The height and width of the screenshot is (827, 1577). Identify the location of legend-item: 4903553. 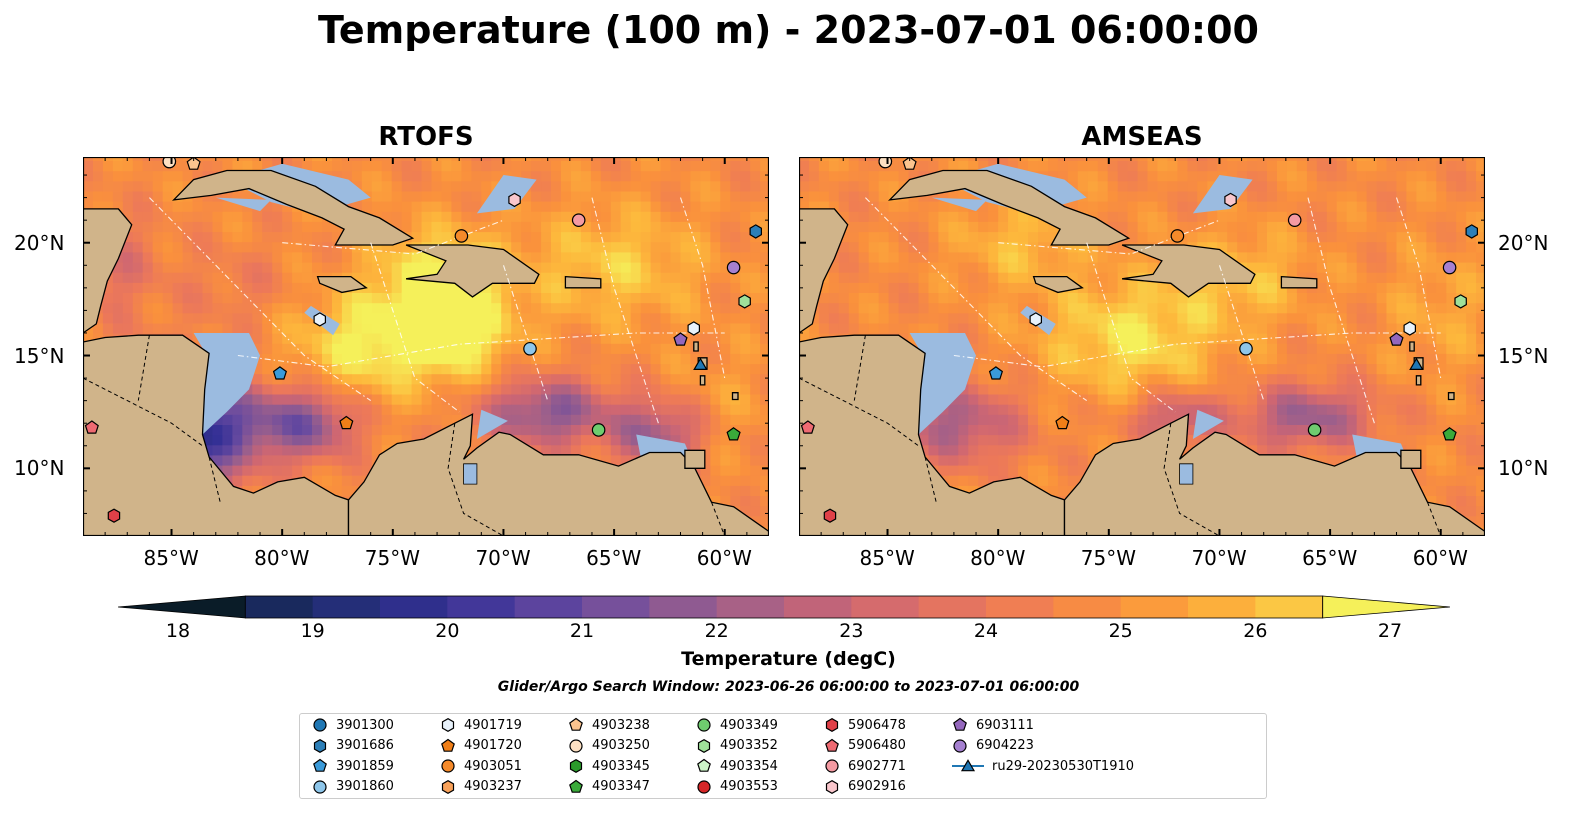
(737, 787).